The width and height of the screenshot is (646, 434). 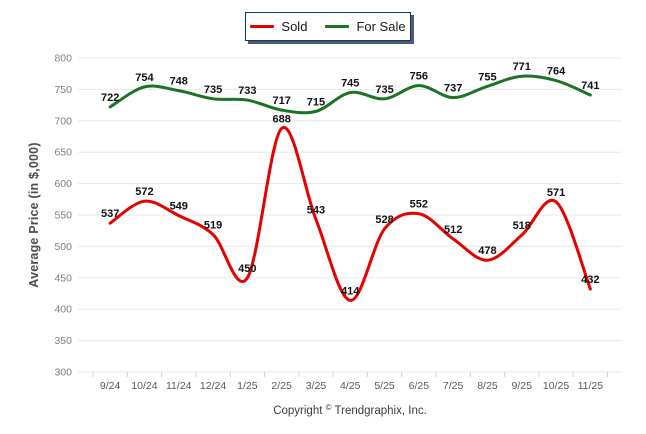 I want to click on y-tick-label: 350, so click(x=63, y=341).